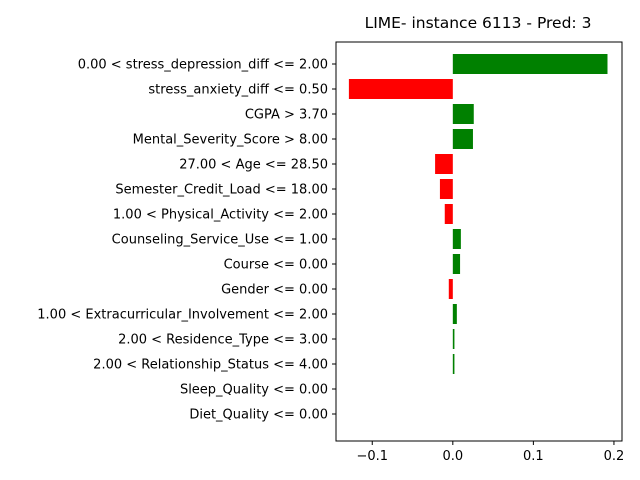 This screenshot has width=640, height=480. What do you see at coordinates (220, 215) in the screenshot?
I see `y-tick-label: 1.00 < Physical_Activity <= 2.00` at bounding box center [220, 215].